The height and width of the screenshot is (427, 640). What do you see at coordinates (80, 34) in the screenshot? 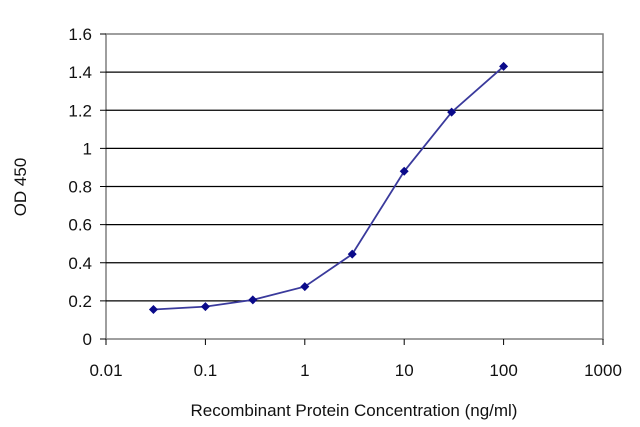
I see `y-tick-label: 1.6` at bounding box center [80, 34].